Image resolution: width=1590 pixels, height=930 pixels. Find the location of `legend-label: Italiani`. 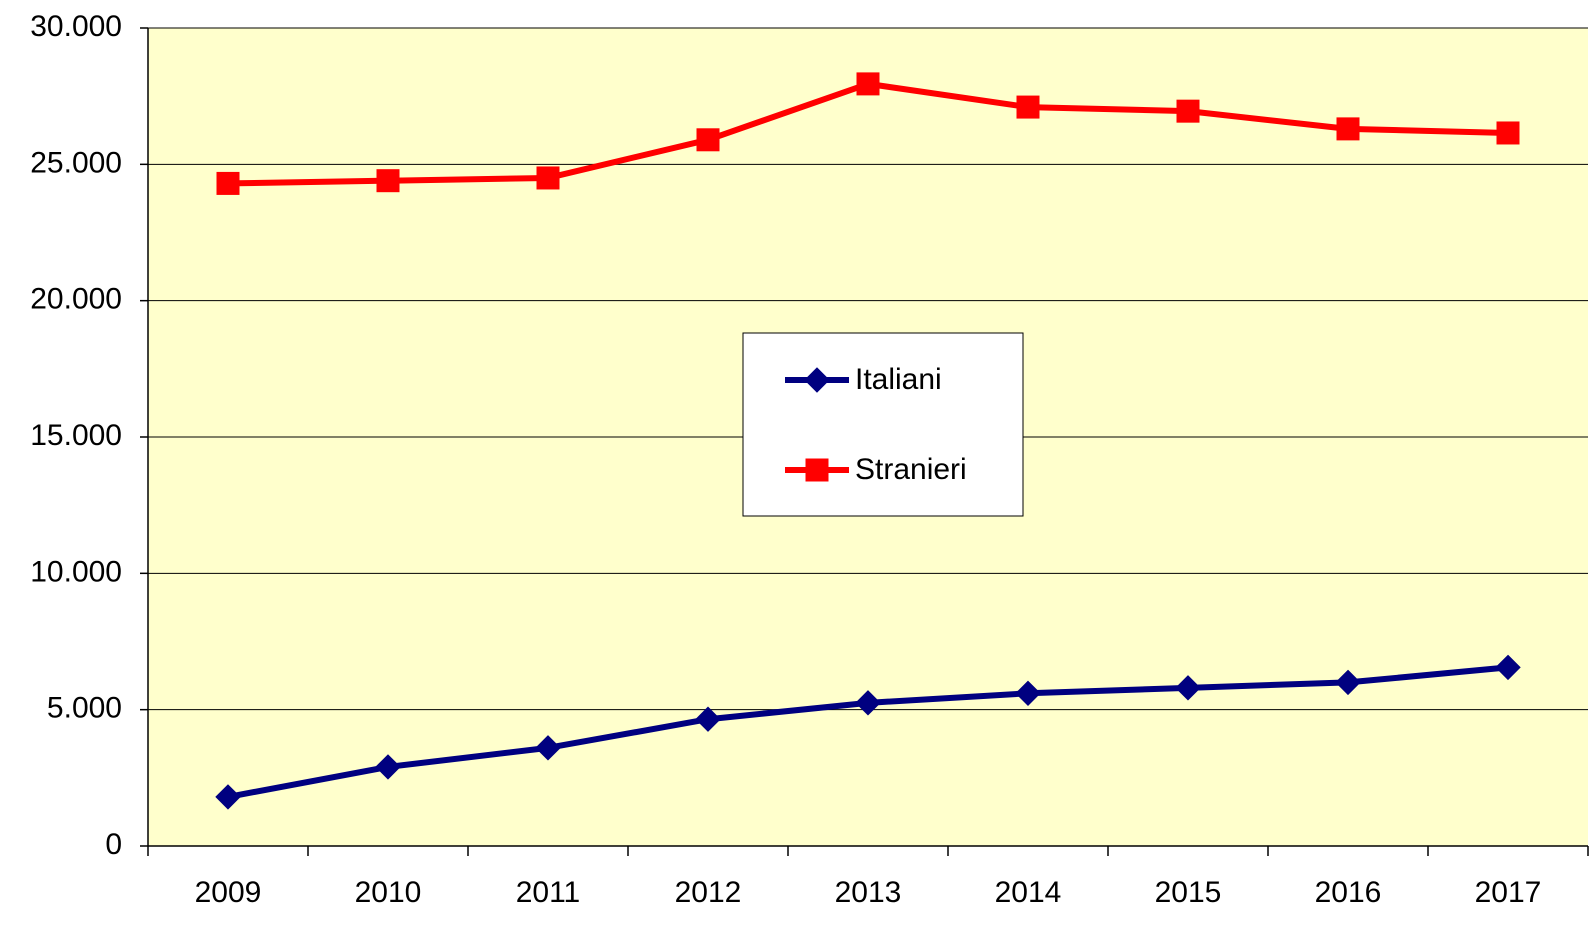

legend-label: Italiani is located at coordinates (898, 379).